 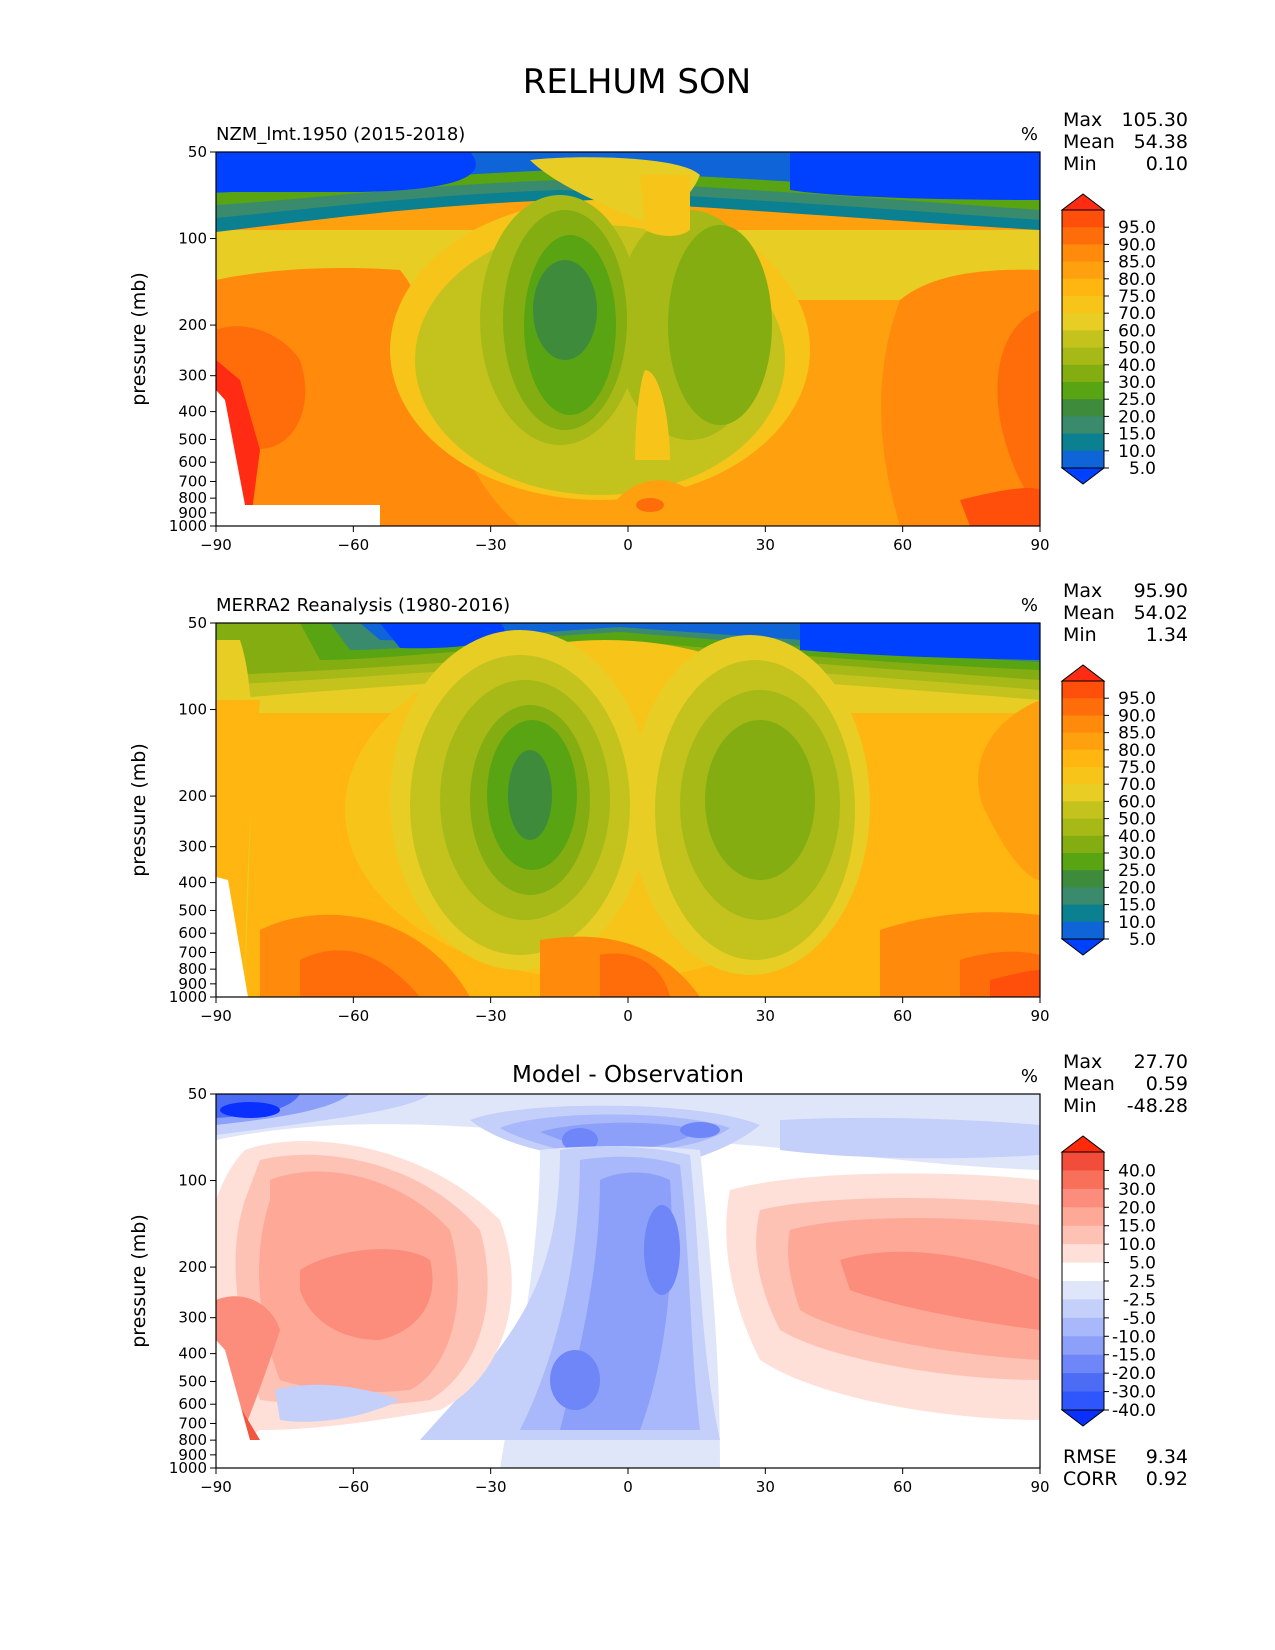 I want to click on y-tick-label: 500, so click(x=192, y=1381).